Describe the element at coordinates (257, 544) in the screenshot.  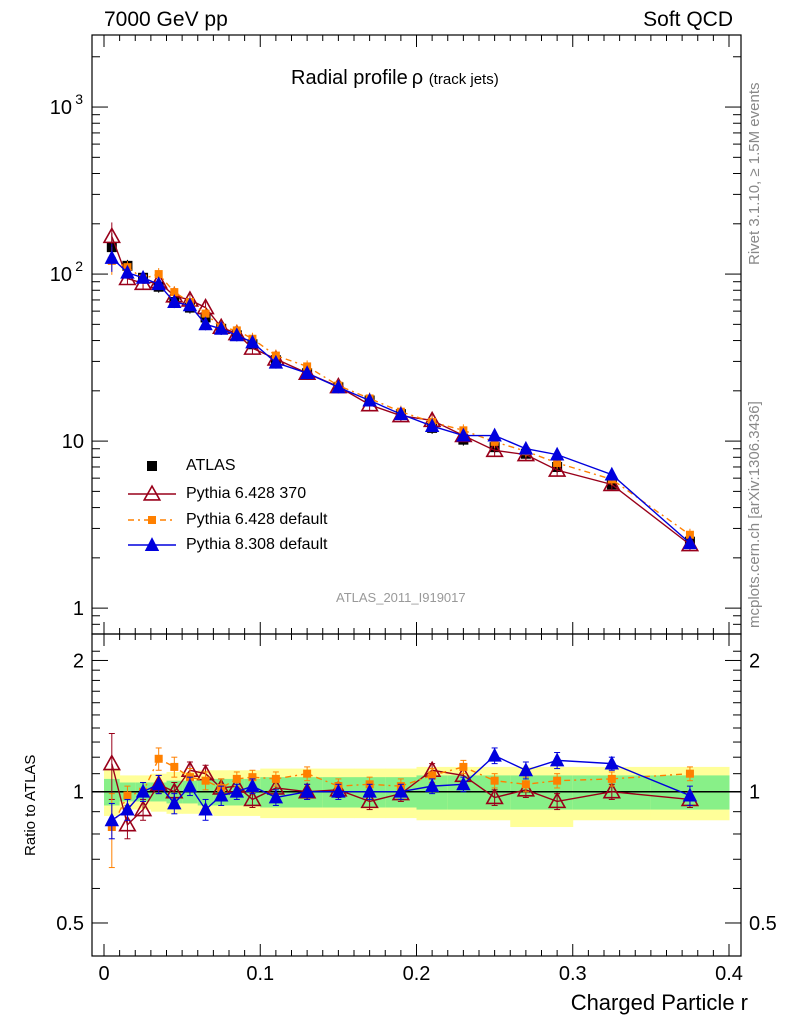
I see `legend-label-pythia8-default: Pythia 8.308 default` at that location.